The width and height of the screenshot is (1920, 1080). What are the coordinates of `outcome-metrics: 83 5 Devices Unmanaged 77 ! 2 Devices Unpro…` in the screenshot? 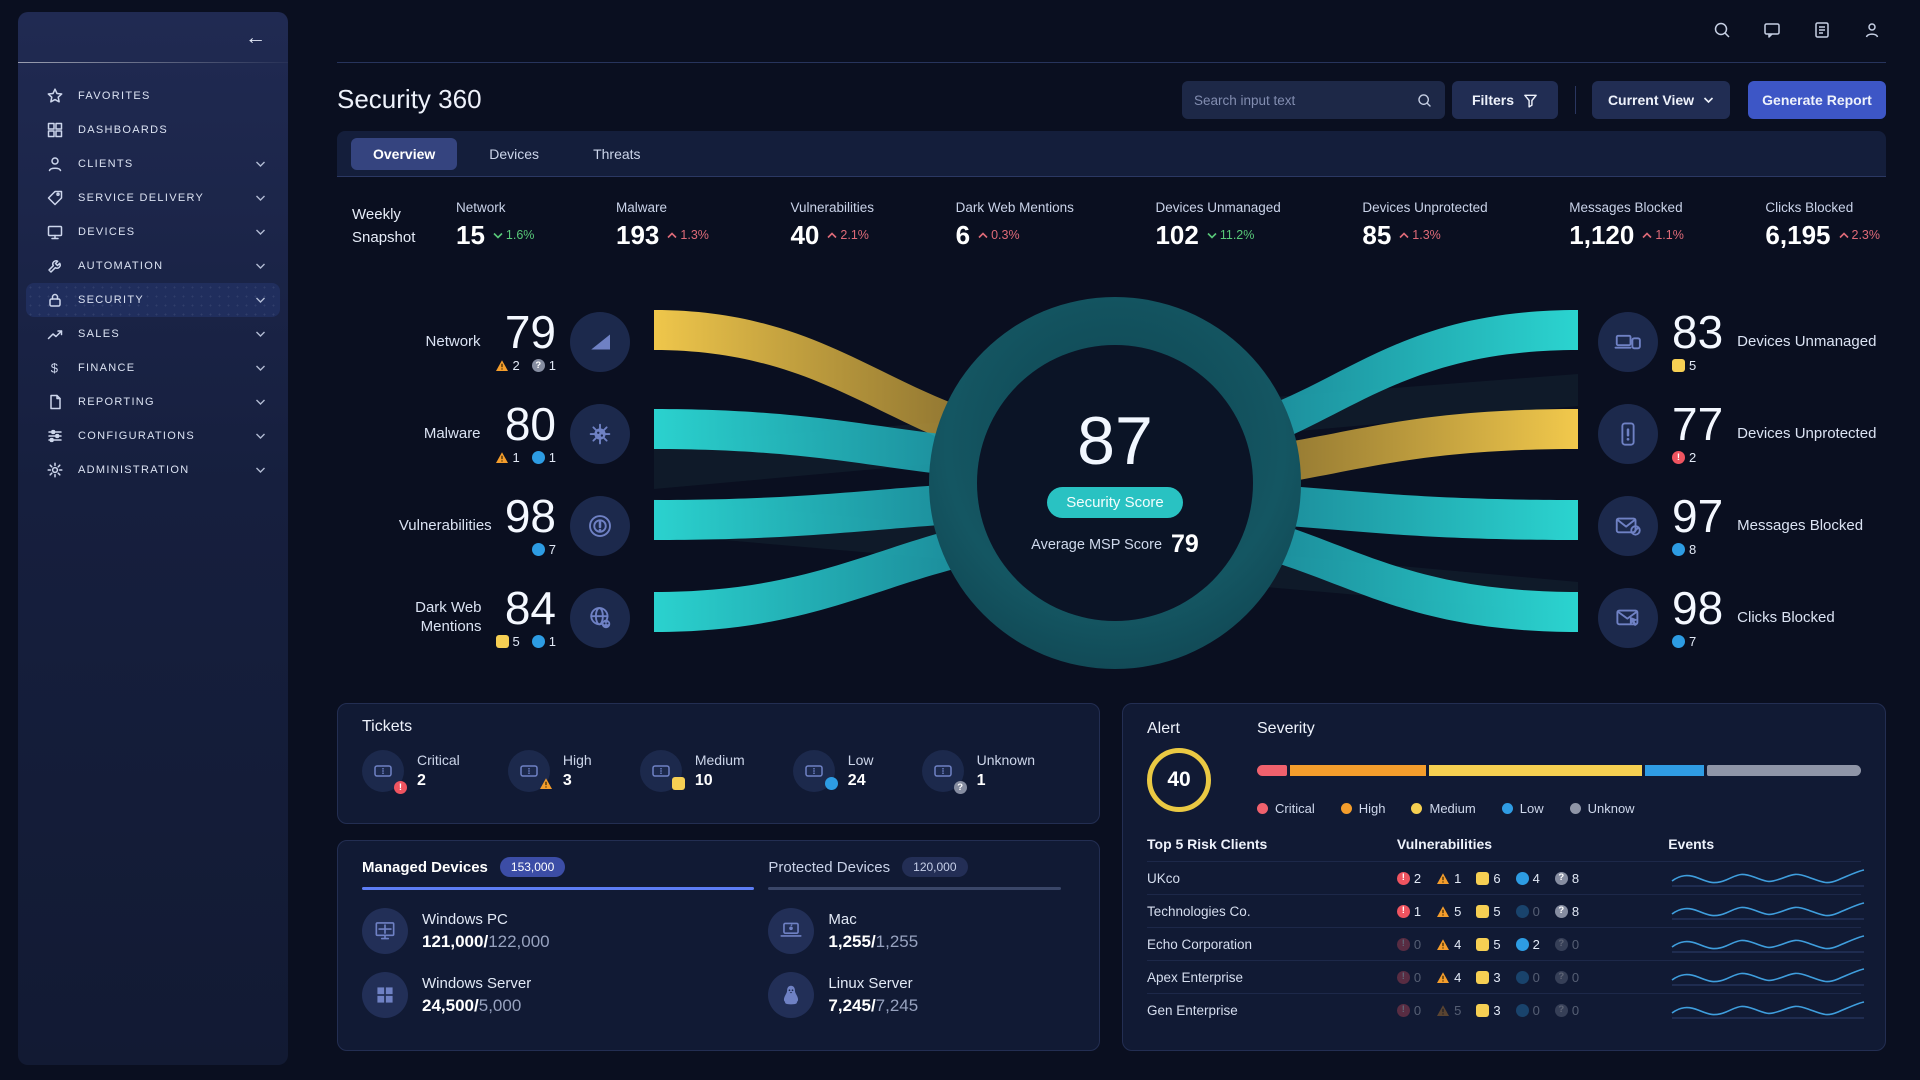 It's located at (1749, 480).